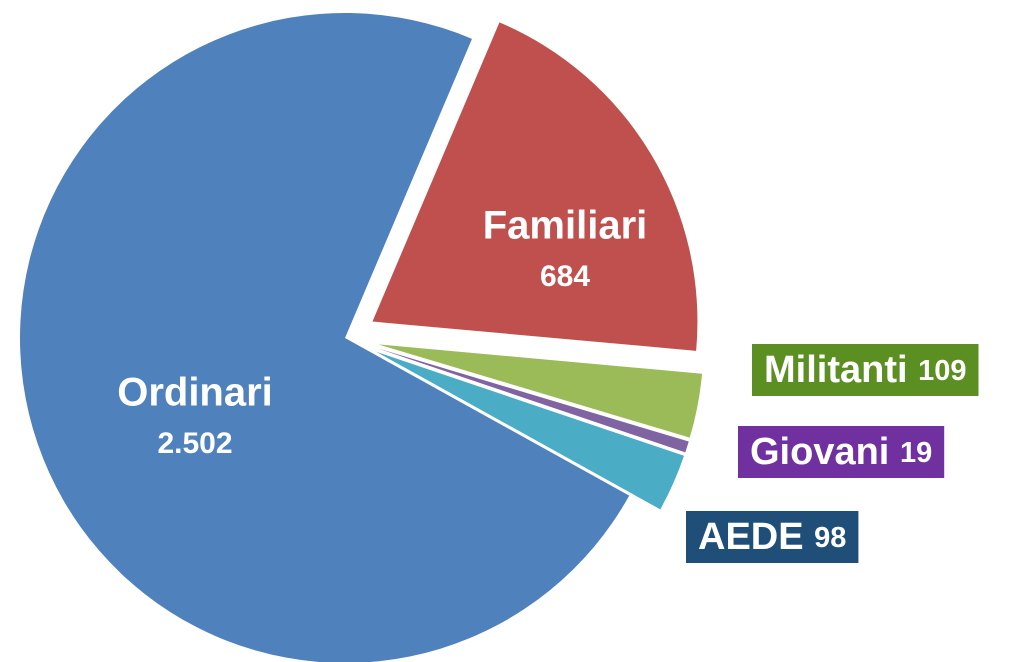 The image size is (1012, 662). Describe the element at coordinates (565, 226) in the screenshot. I see `slice-label: Familiari` at that location.